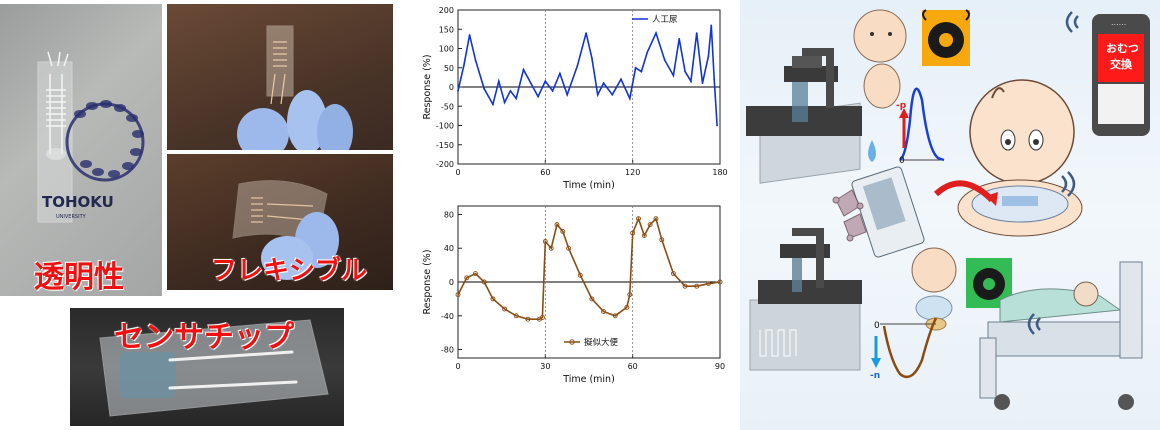  Describe the element at coordinates (545, 366) in the screenshot. I see `x-tick-label: 30` at that location.